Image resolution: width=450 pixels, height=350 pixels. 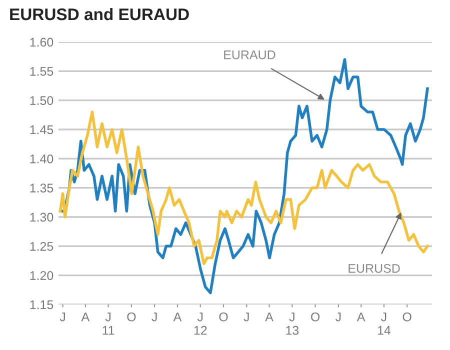 I want to click on y-tick-label: 1.15, so click(x=42, y=305).